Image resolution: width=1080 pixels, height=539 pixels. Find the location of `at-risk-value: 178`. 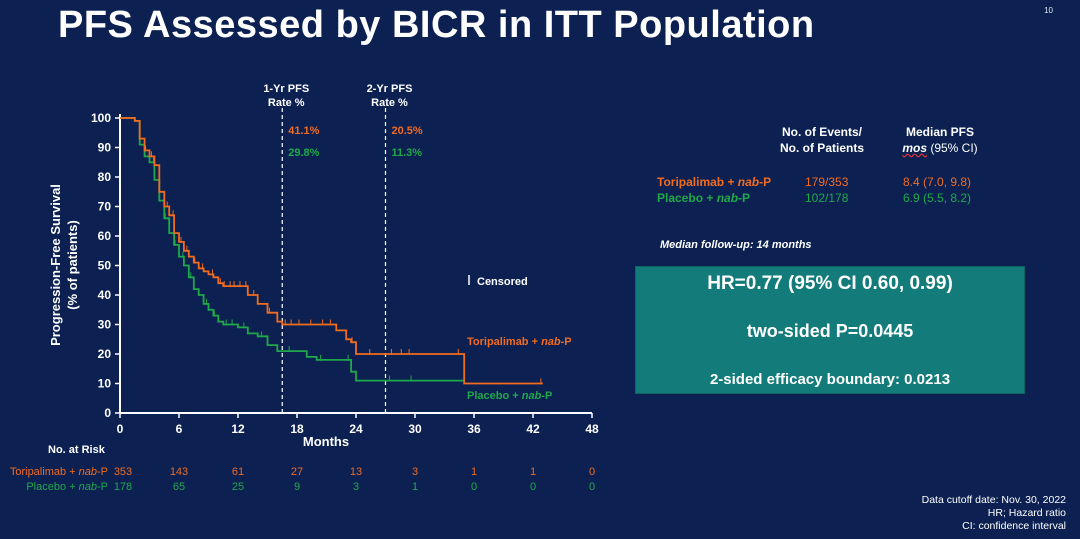

at-risk-value: 178 is located at coordinates (123, 487).